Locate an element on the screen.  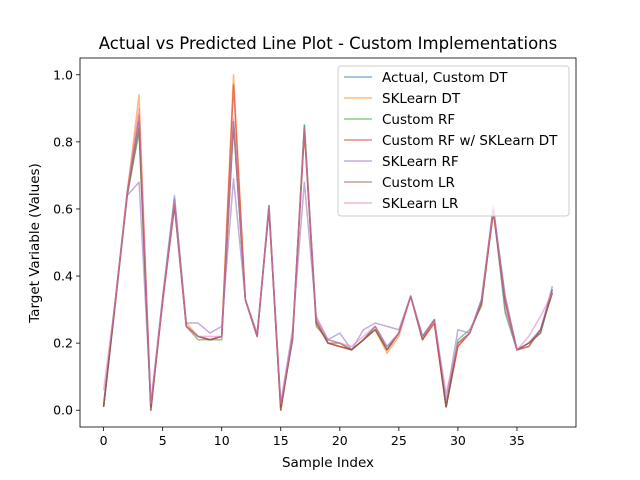
x-tick-label: 35 is located at coordinates (517, 440).